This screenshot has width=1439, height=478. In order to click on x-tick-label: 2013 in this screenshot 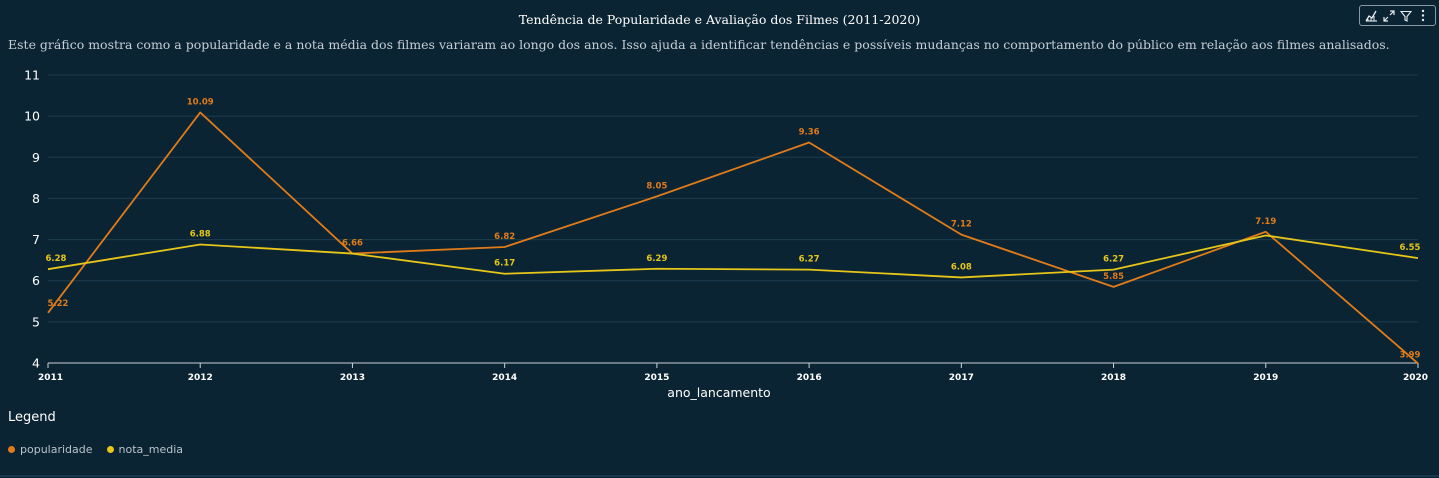, I will do `click(352, 378)`.